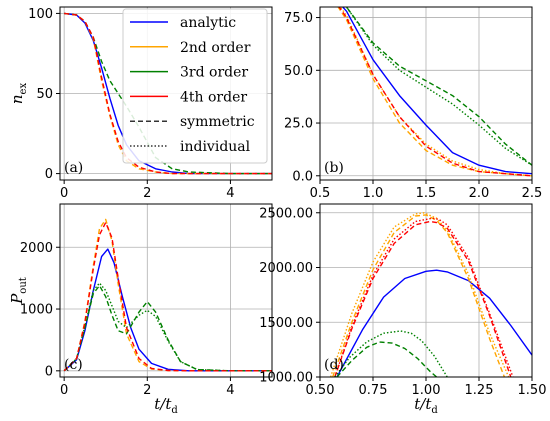  What do you see at coordinates (217, 122) in the screenshot?
I see `legend-label: symmetric` at bounding box center [217, 122].